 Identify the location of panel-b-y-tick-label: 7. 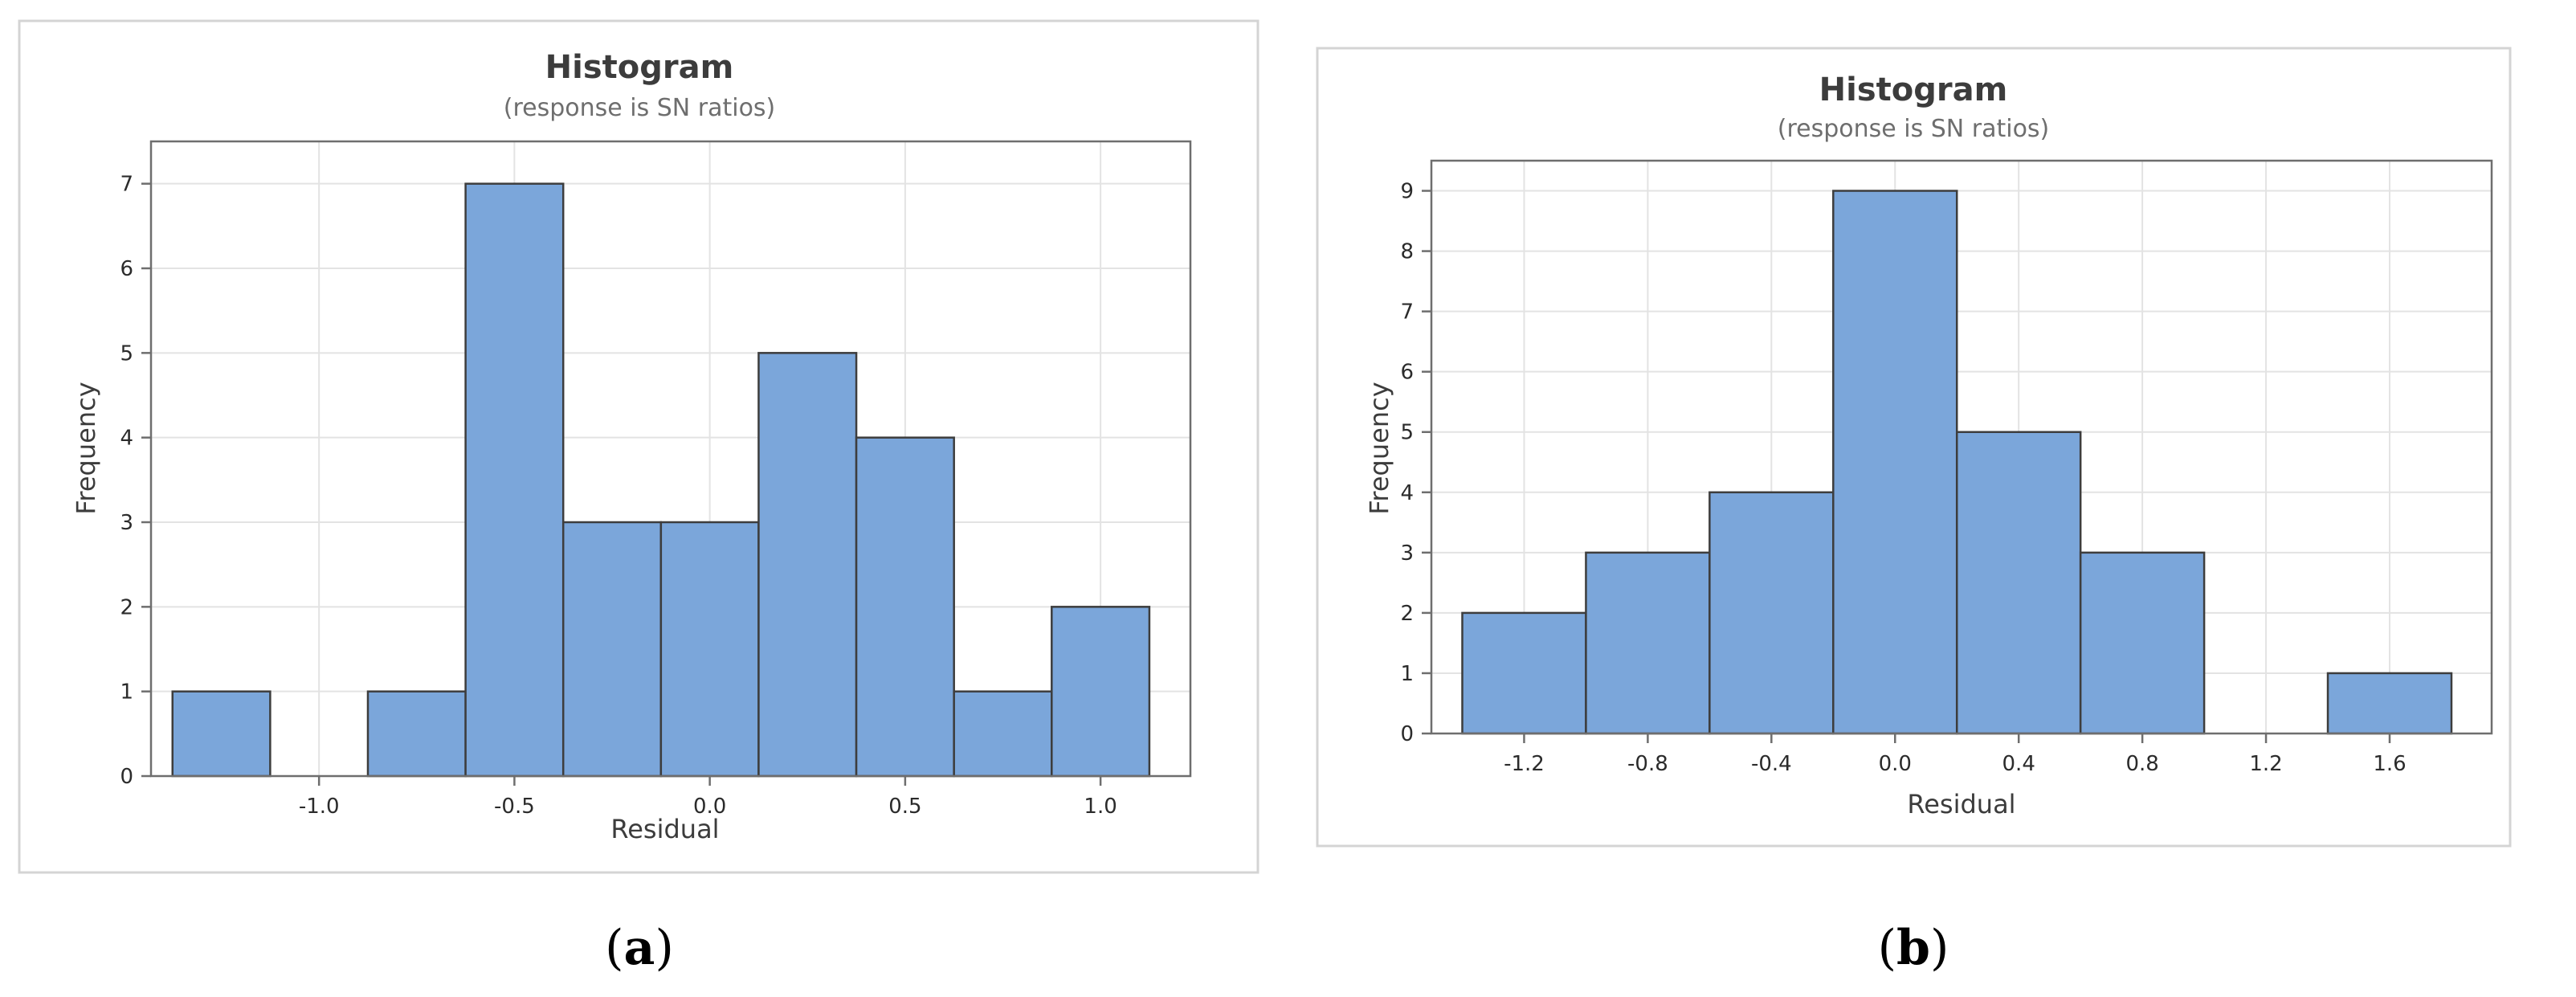
(1407, 312).